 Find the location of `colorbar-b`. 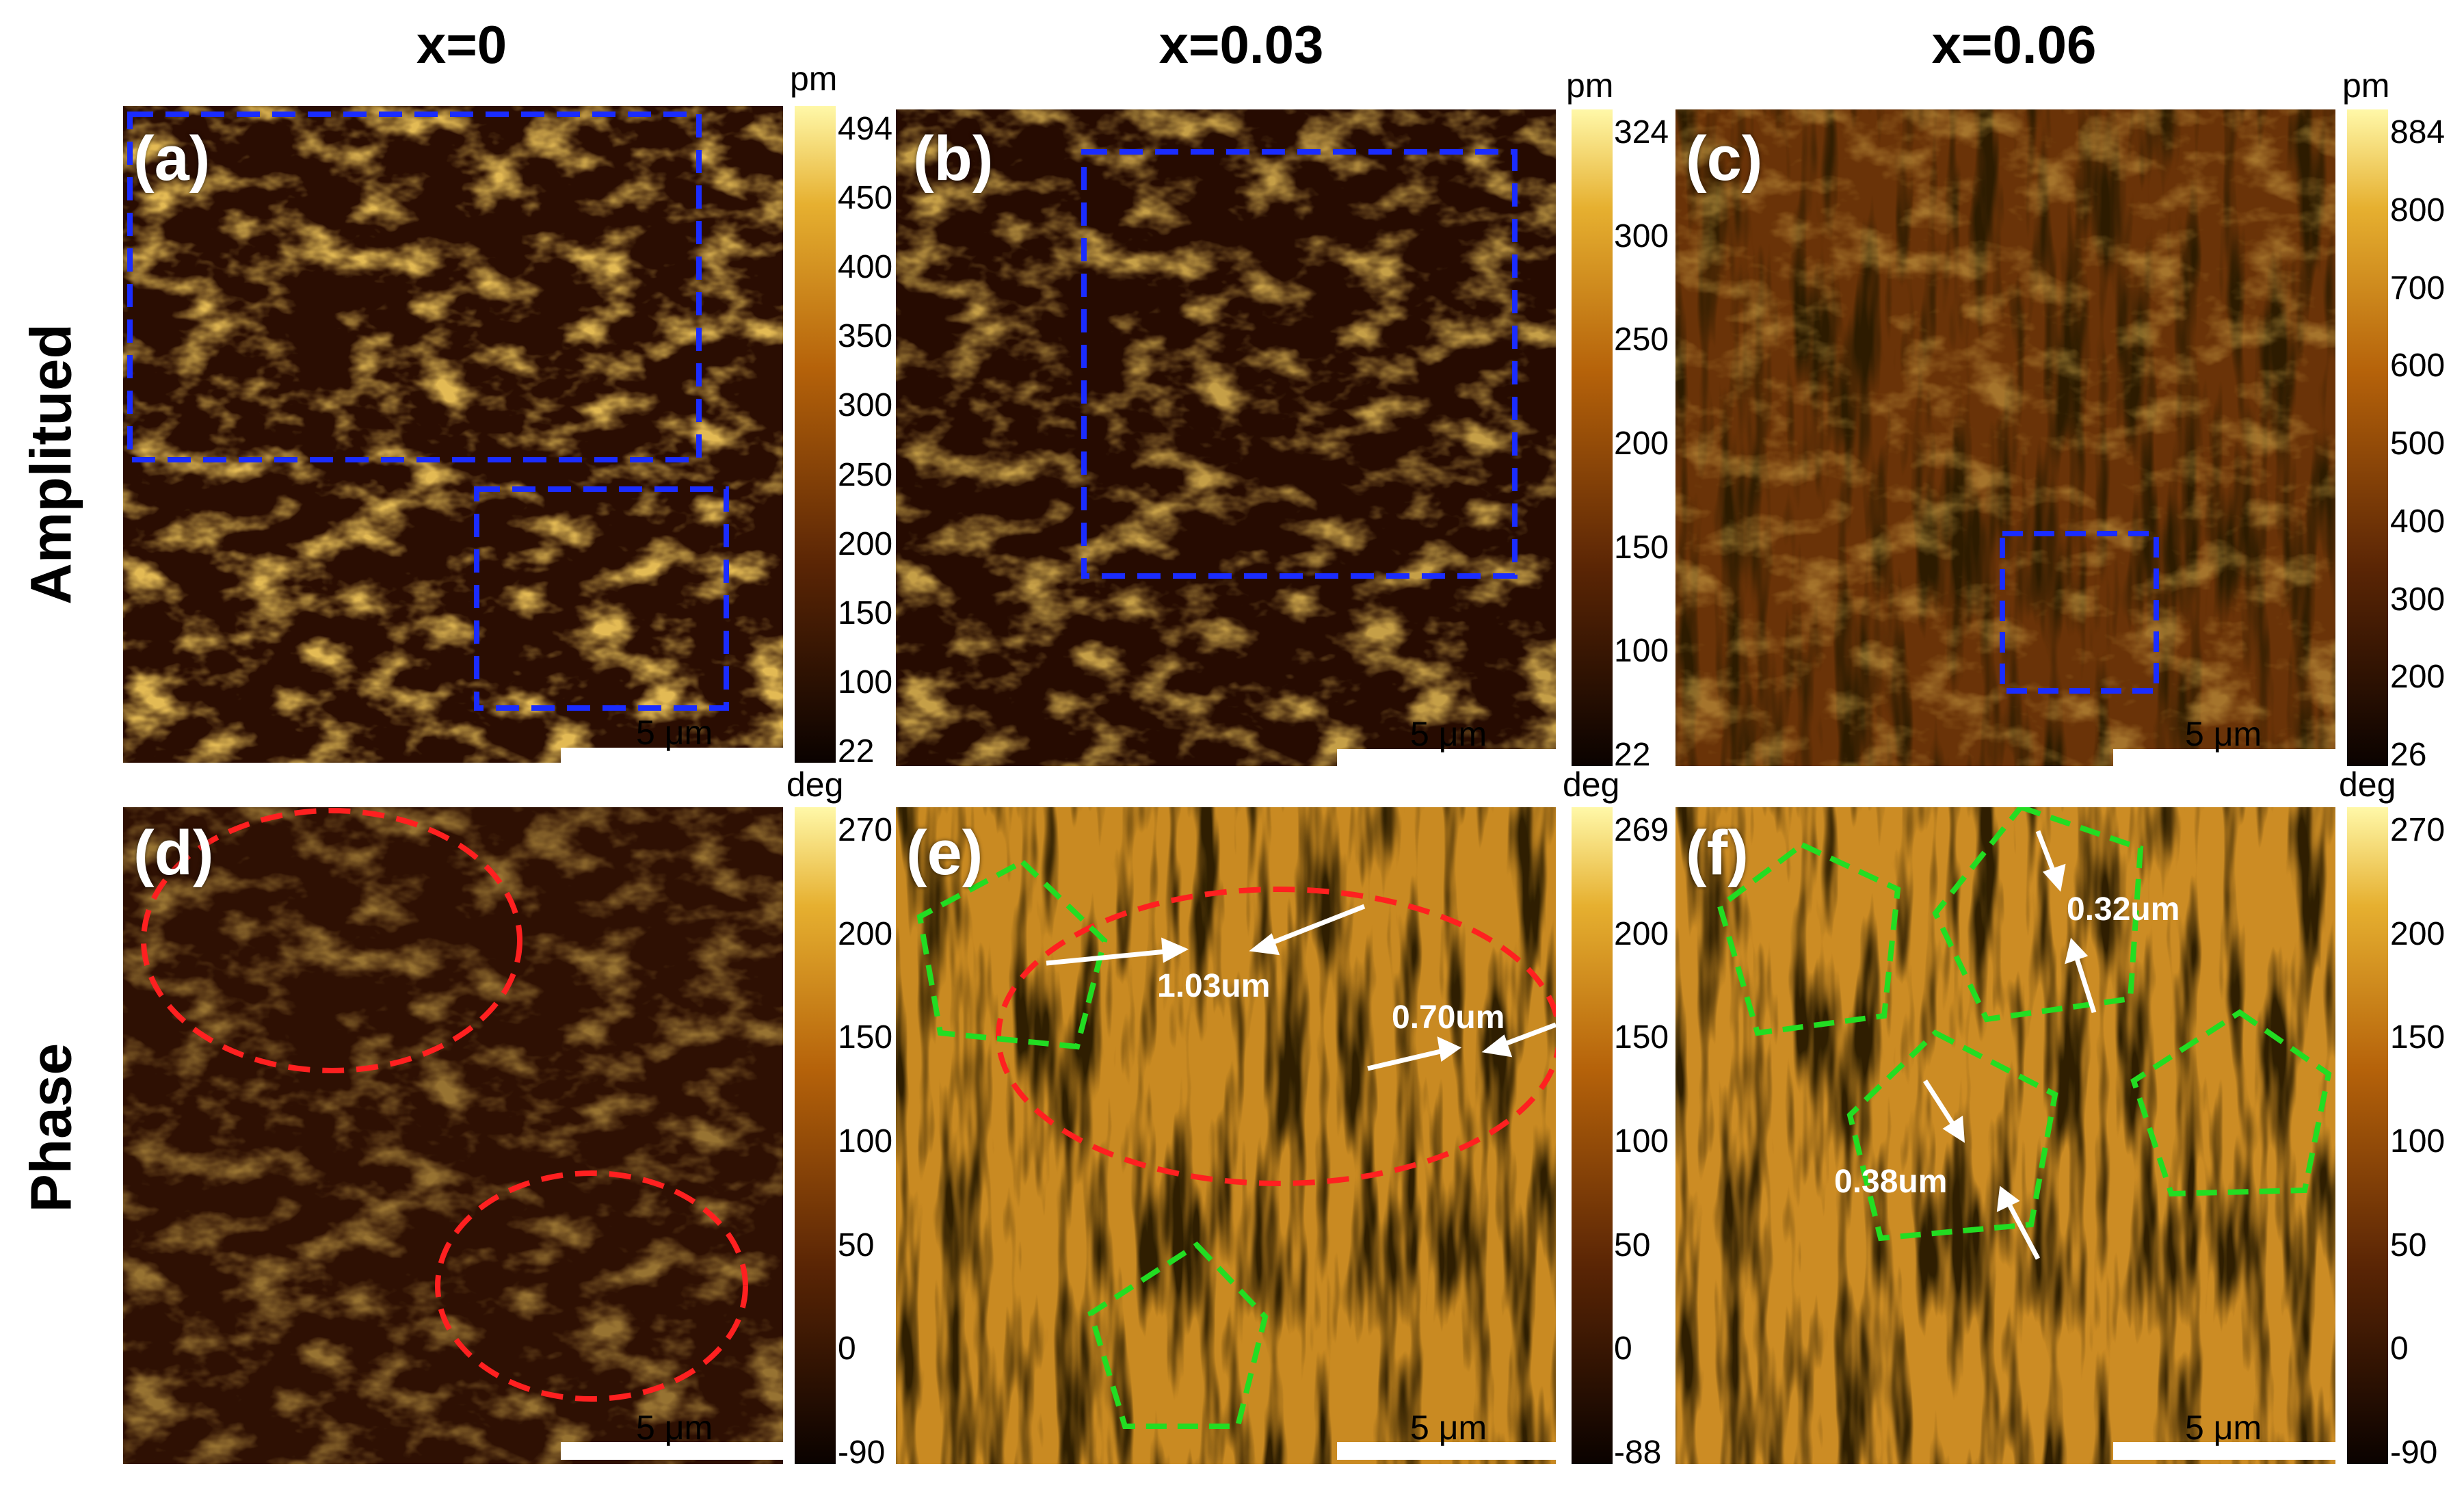

colorbar-b is located at coordinates (1592, 437).